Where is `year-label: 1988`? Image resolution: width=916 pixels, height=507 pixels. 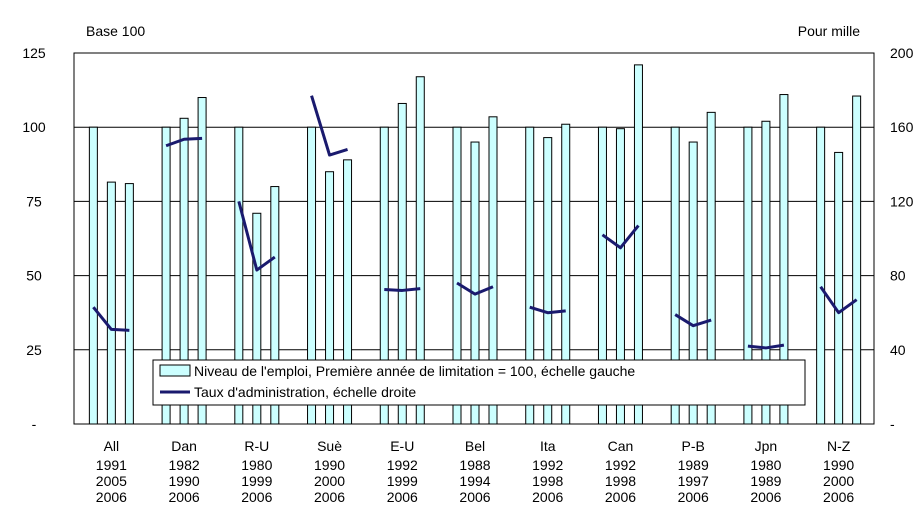 year-label: 1988 is located at coordinates (474, 465).